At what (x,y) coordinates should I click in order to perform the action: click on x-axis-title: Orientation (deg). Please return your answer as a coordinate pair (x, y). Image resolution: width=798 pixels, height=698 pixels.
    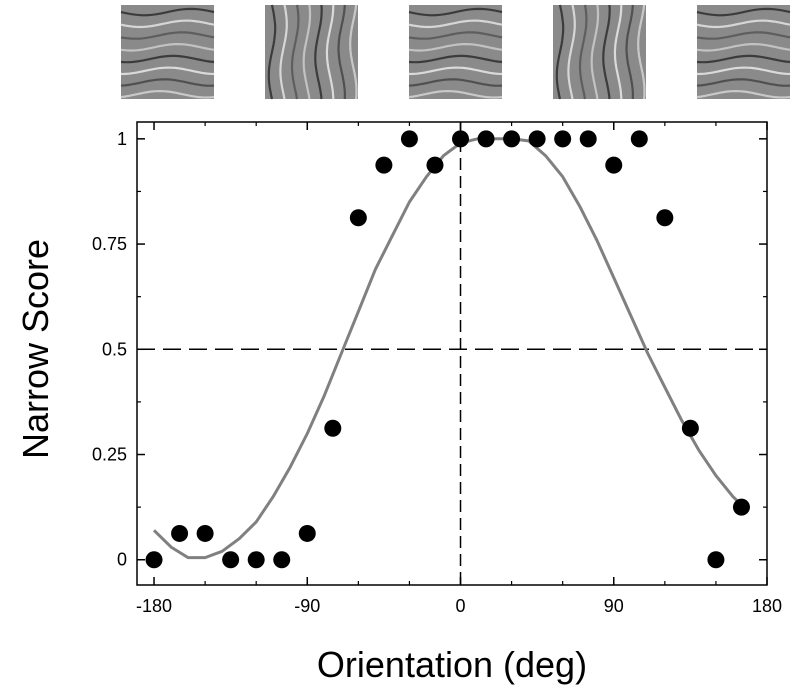
    Looking at the image, I should click on (452, 664).